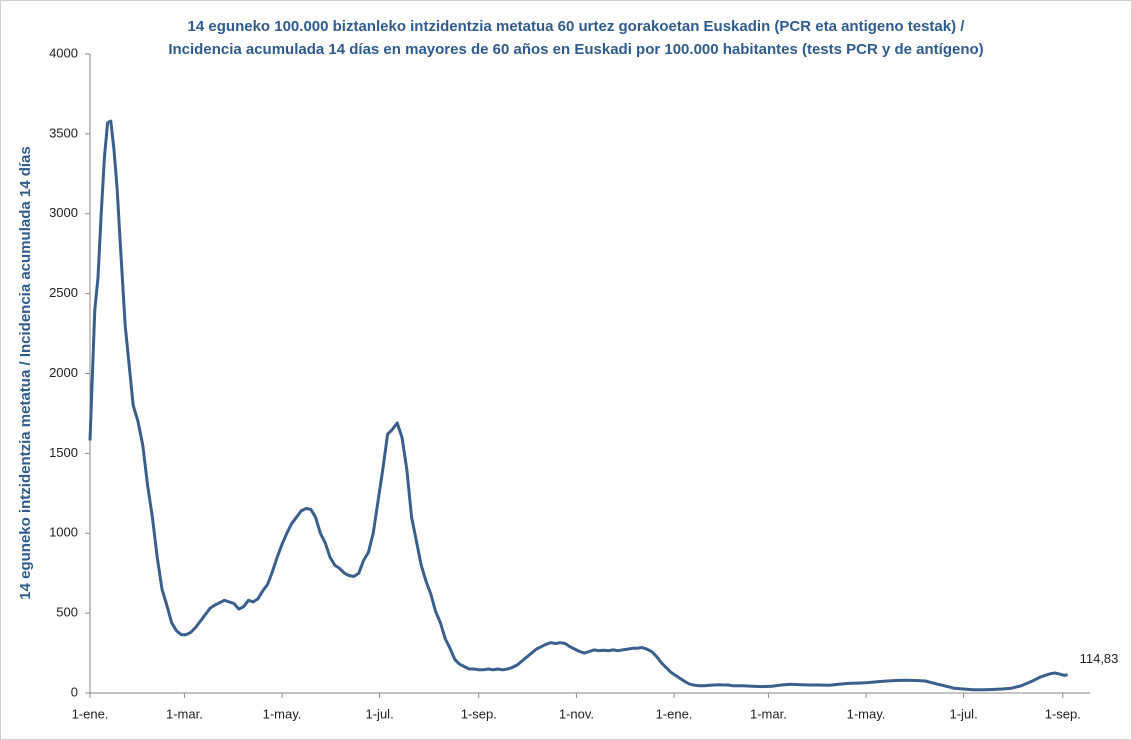  Describe the element at coordinates (576, 713) in the screenshot. I see `x-tick-label: 1-nov.` at that location.